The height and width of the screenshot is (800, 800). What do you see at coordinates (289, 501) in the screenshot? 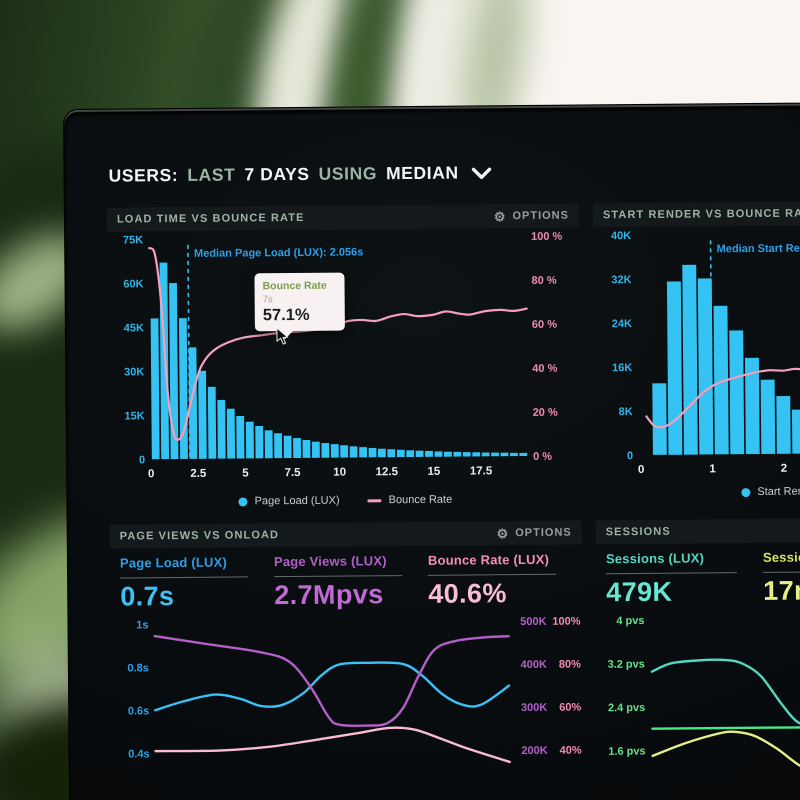
I see `legend-item: Page Load (LUX)` at bounding box center [289, 501].